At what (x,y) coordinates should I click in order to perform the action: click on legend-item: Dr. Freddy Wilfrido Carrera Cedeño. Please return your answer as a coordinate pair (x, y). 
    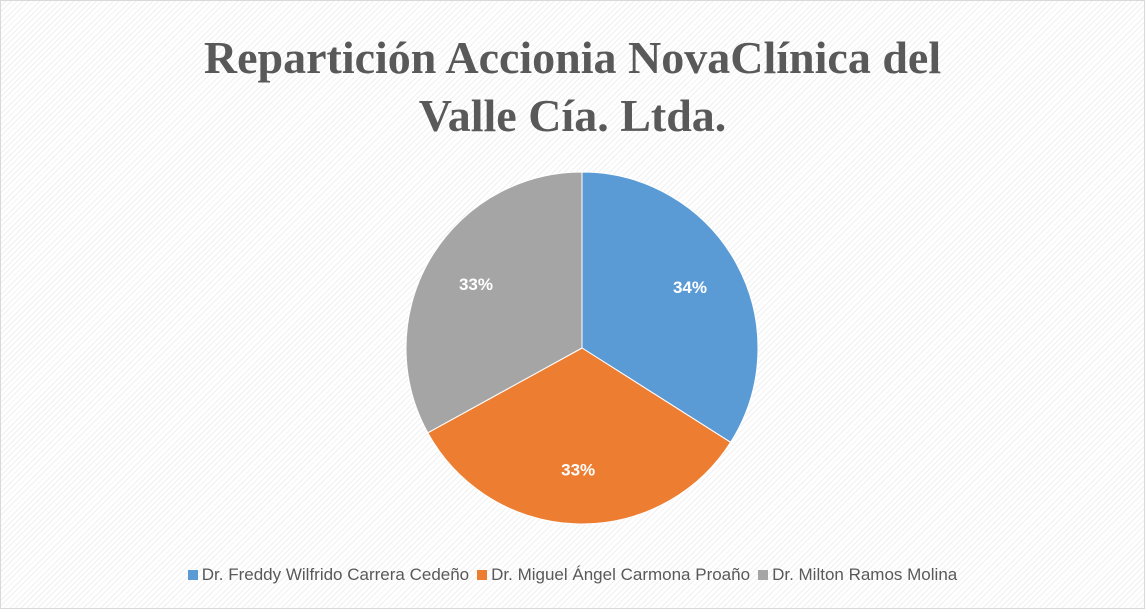
    Looking at the image, I should click on (328, 575).